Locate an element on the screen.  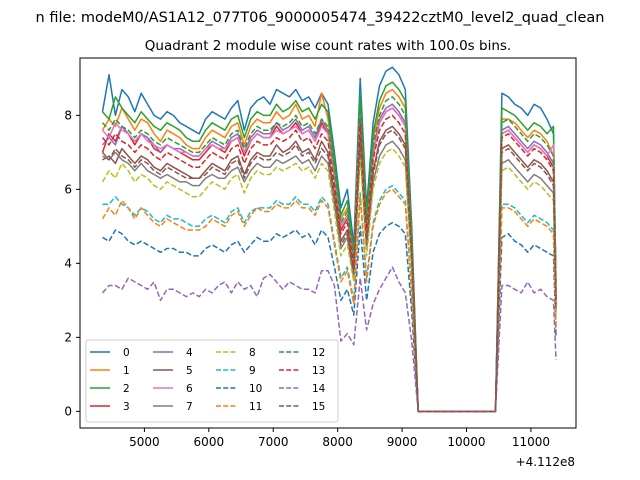
legend-entry-7: 7 is located at coordinates (173, 407).